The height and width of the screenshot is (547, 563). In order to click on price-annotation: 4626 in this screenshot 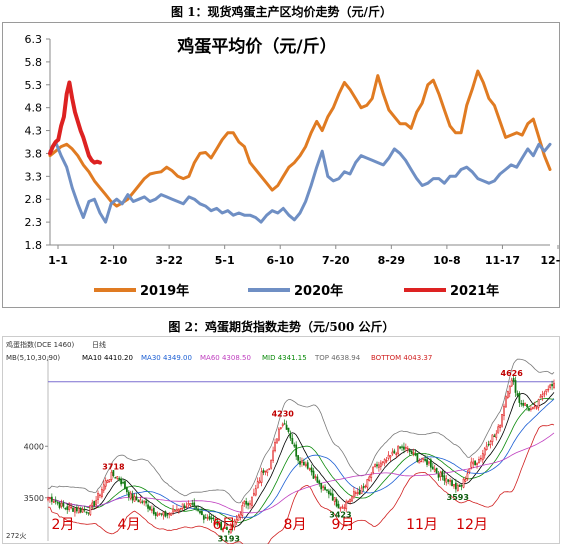, I will do `click(512, 373)`.